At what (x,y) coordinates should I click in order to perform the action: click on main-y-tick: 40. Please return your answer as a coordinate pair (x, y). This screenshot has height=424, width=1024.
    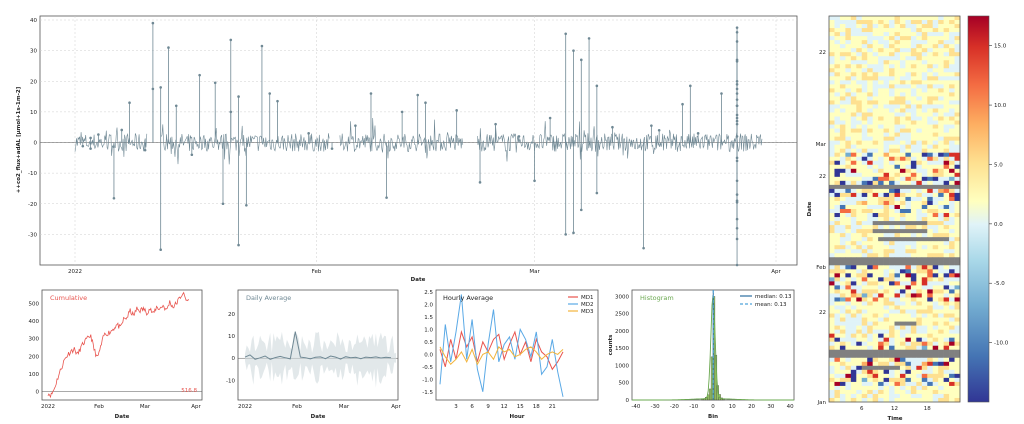
    Looking at the image, I should click on (33, 21).